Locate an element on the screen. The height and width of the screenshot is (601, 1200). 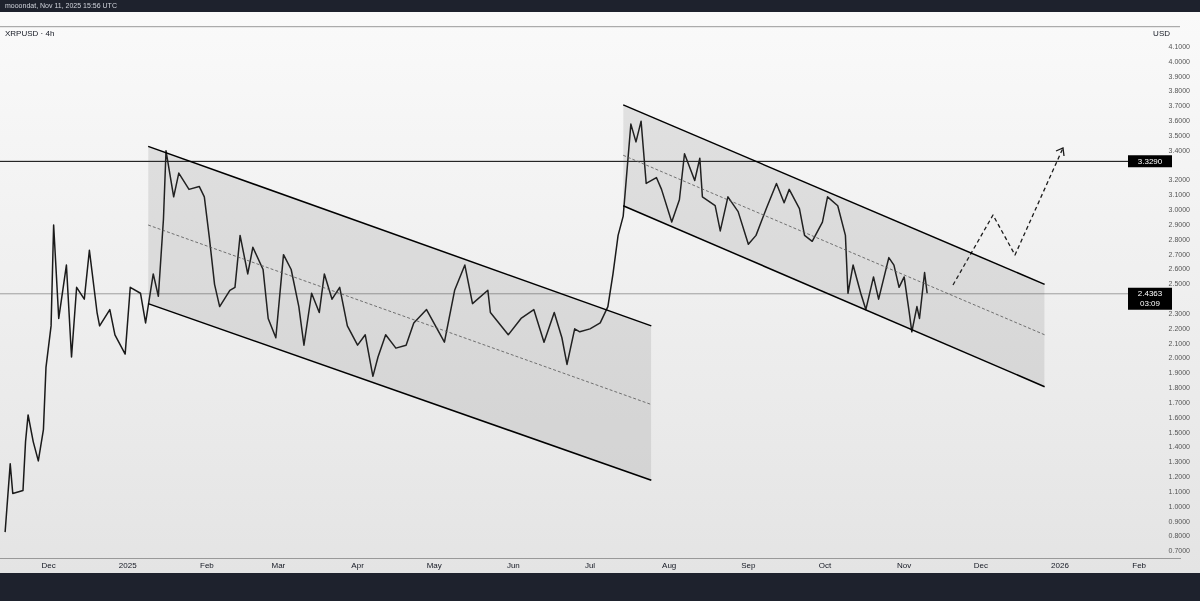
x-tick-label: Jul is located at coordinates (590, 565).